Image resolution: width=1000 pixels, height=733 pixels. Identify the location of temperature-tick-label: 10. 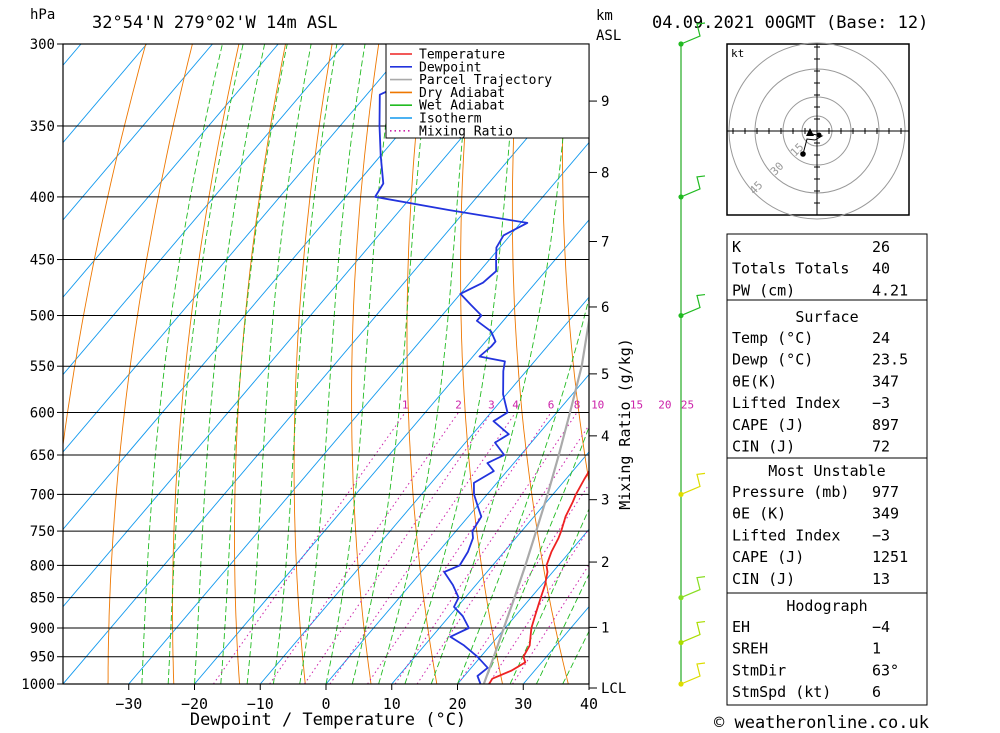
(392, 704).